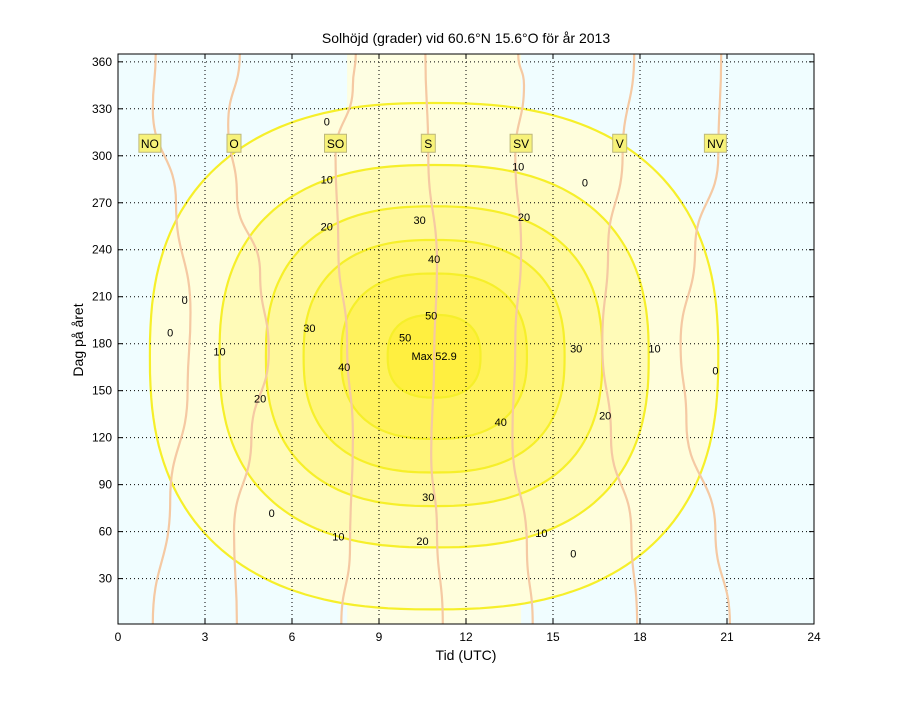 Image resolution: width=901 pixels, height=705 pixels. Describe the element at coordinates (102, 62) in the screenshot. I see `y-tick-label: 360` at that location.